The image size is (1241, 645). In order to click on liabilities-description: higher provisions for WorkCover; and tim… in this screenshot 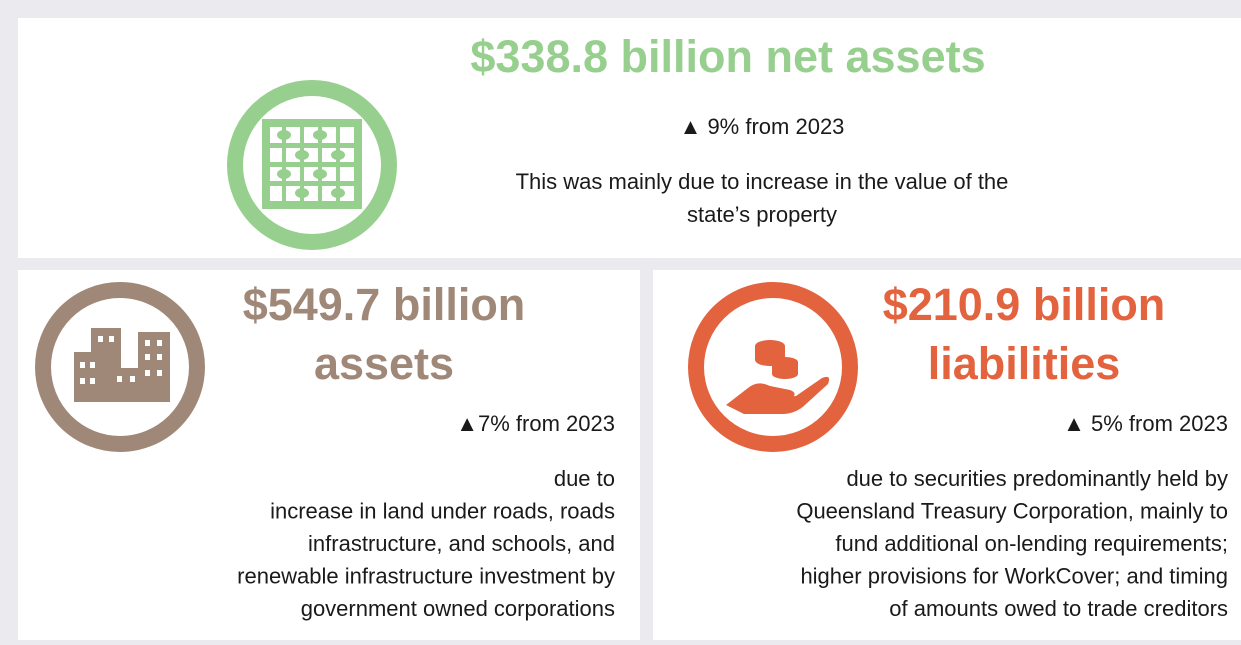, I will do `click(1014, 575)`.